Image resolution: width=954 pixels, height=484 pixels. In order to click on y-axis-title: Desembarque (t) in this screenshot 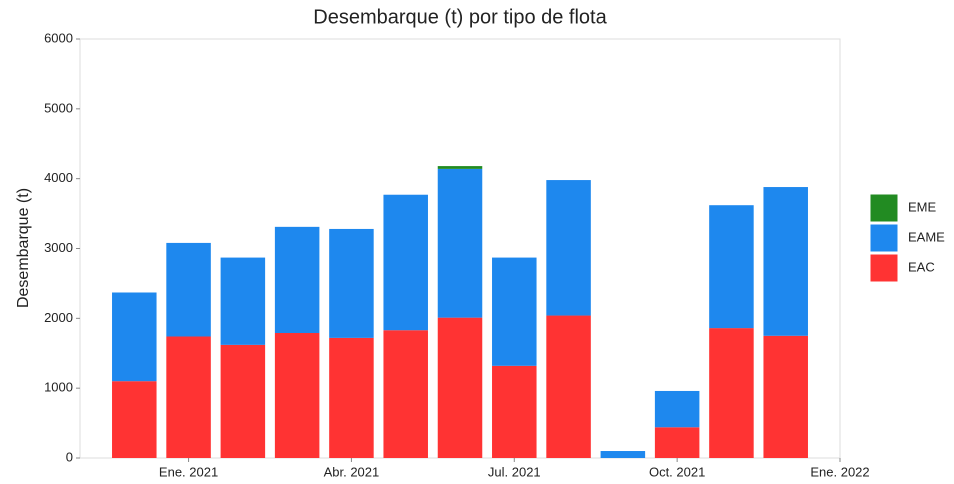, I will do `click(23, 248)`.